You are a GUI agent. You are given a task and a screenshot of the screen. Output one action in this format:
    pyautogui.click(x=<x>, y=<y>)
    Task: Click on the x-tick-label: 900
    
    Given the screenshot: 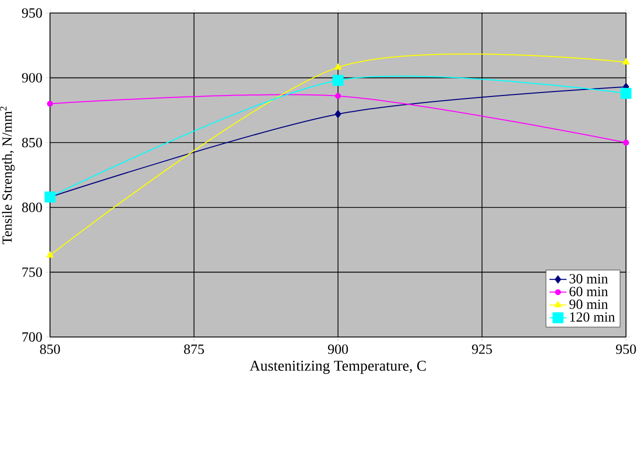 What is the action you would take?
    pyautogui.click(x=338, y=349)
    